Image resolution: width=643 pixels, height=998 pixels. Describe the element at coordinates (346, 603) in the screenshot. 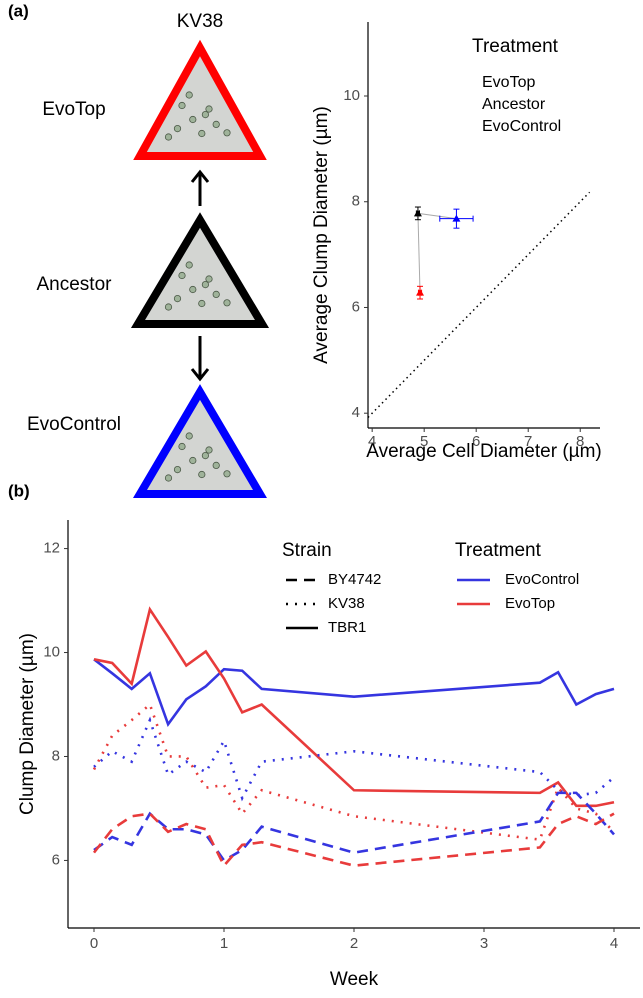

I see `legend-label: KV38` at that location.